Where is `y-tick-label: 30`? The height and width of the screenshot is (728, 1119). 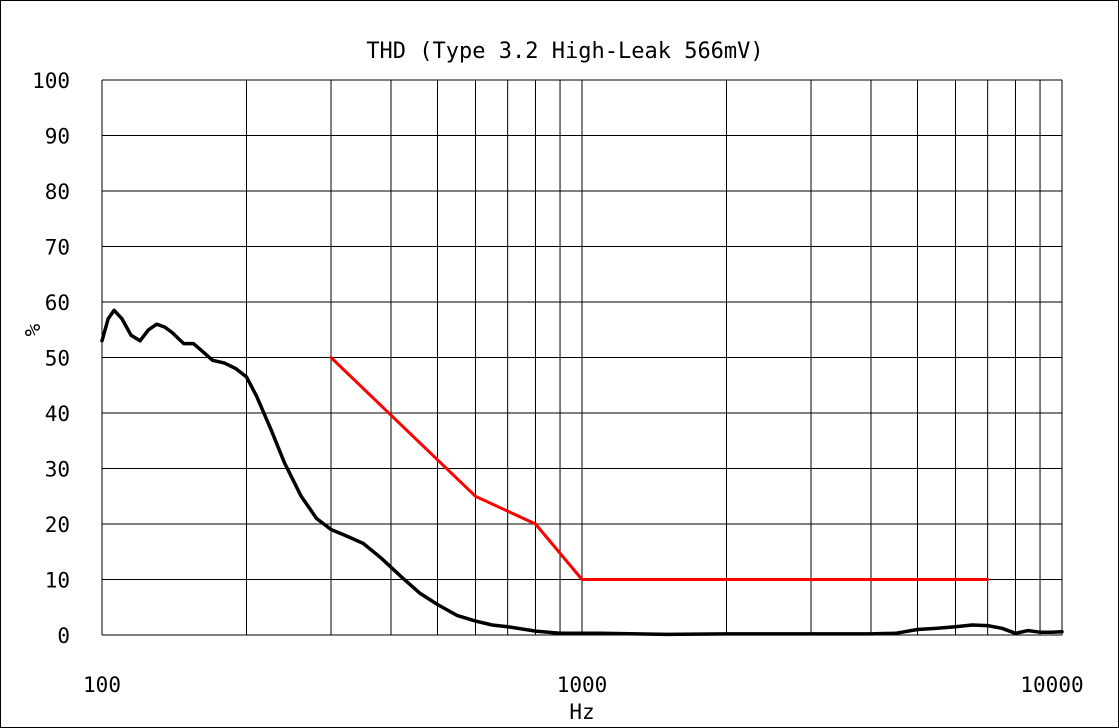
y-tick-label: 30 is located at coordinates (57, 470).